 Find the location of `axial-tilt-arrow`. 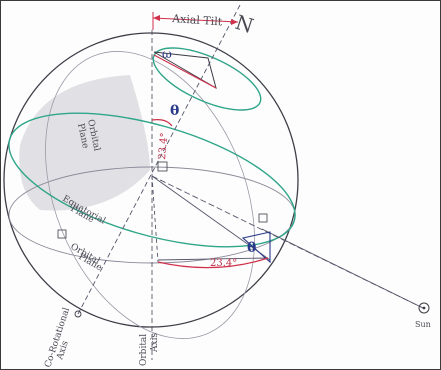

axial-tilt-arrow is located at coordinates (195, 20).